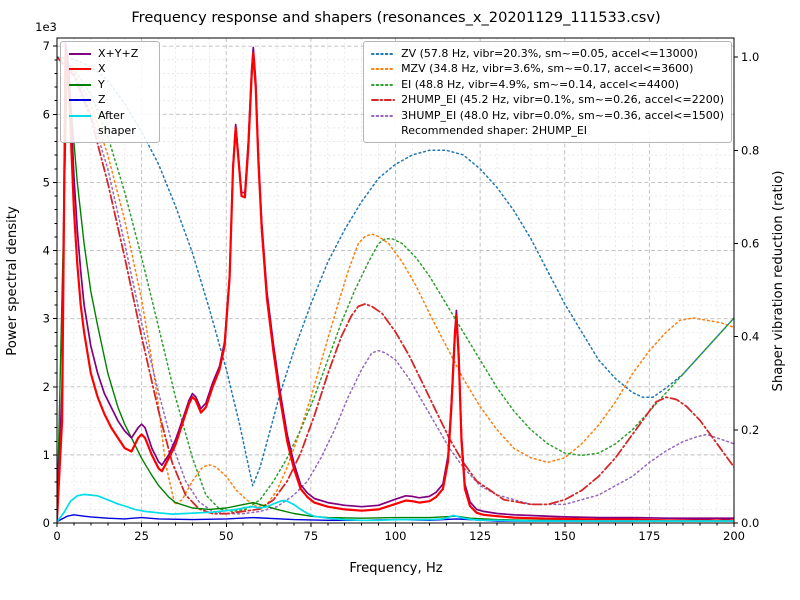 This screenshot has height=600, width=800. What do you see at coordinates (649, 536) in the screenshot?
I see `x-tick-label: 175` at bounding box center [649, 536].